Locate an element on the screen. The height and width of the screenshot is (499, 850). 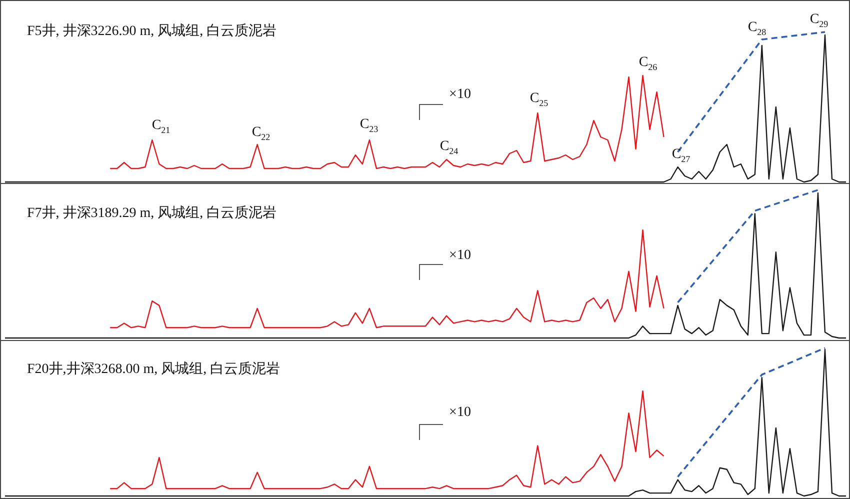
text: C$_{29}$ is located at coordinates (819, 20).